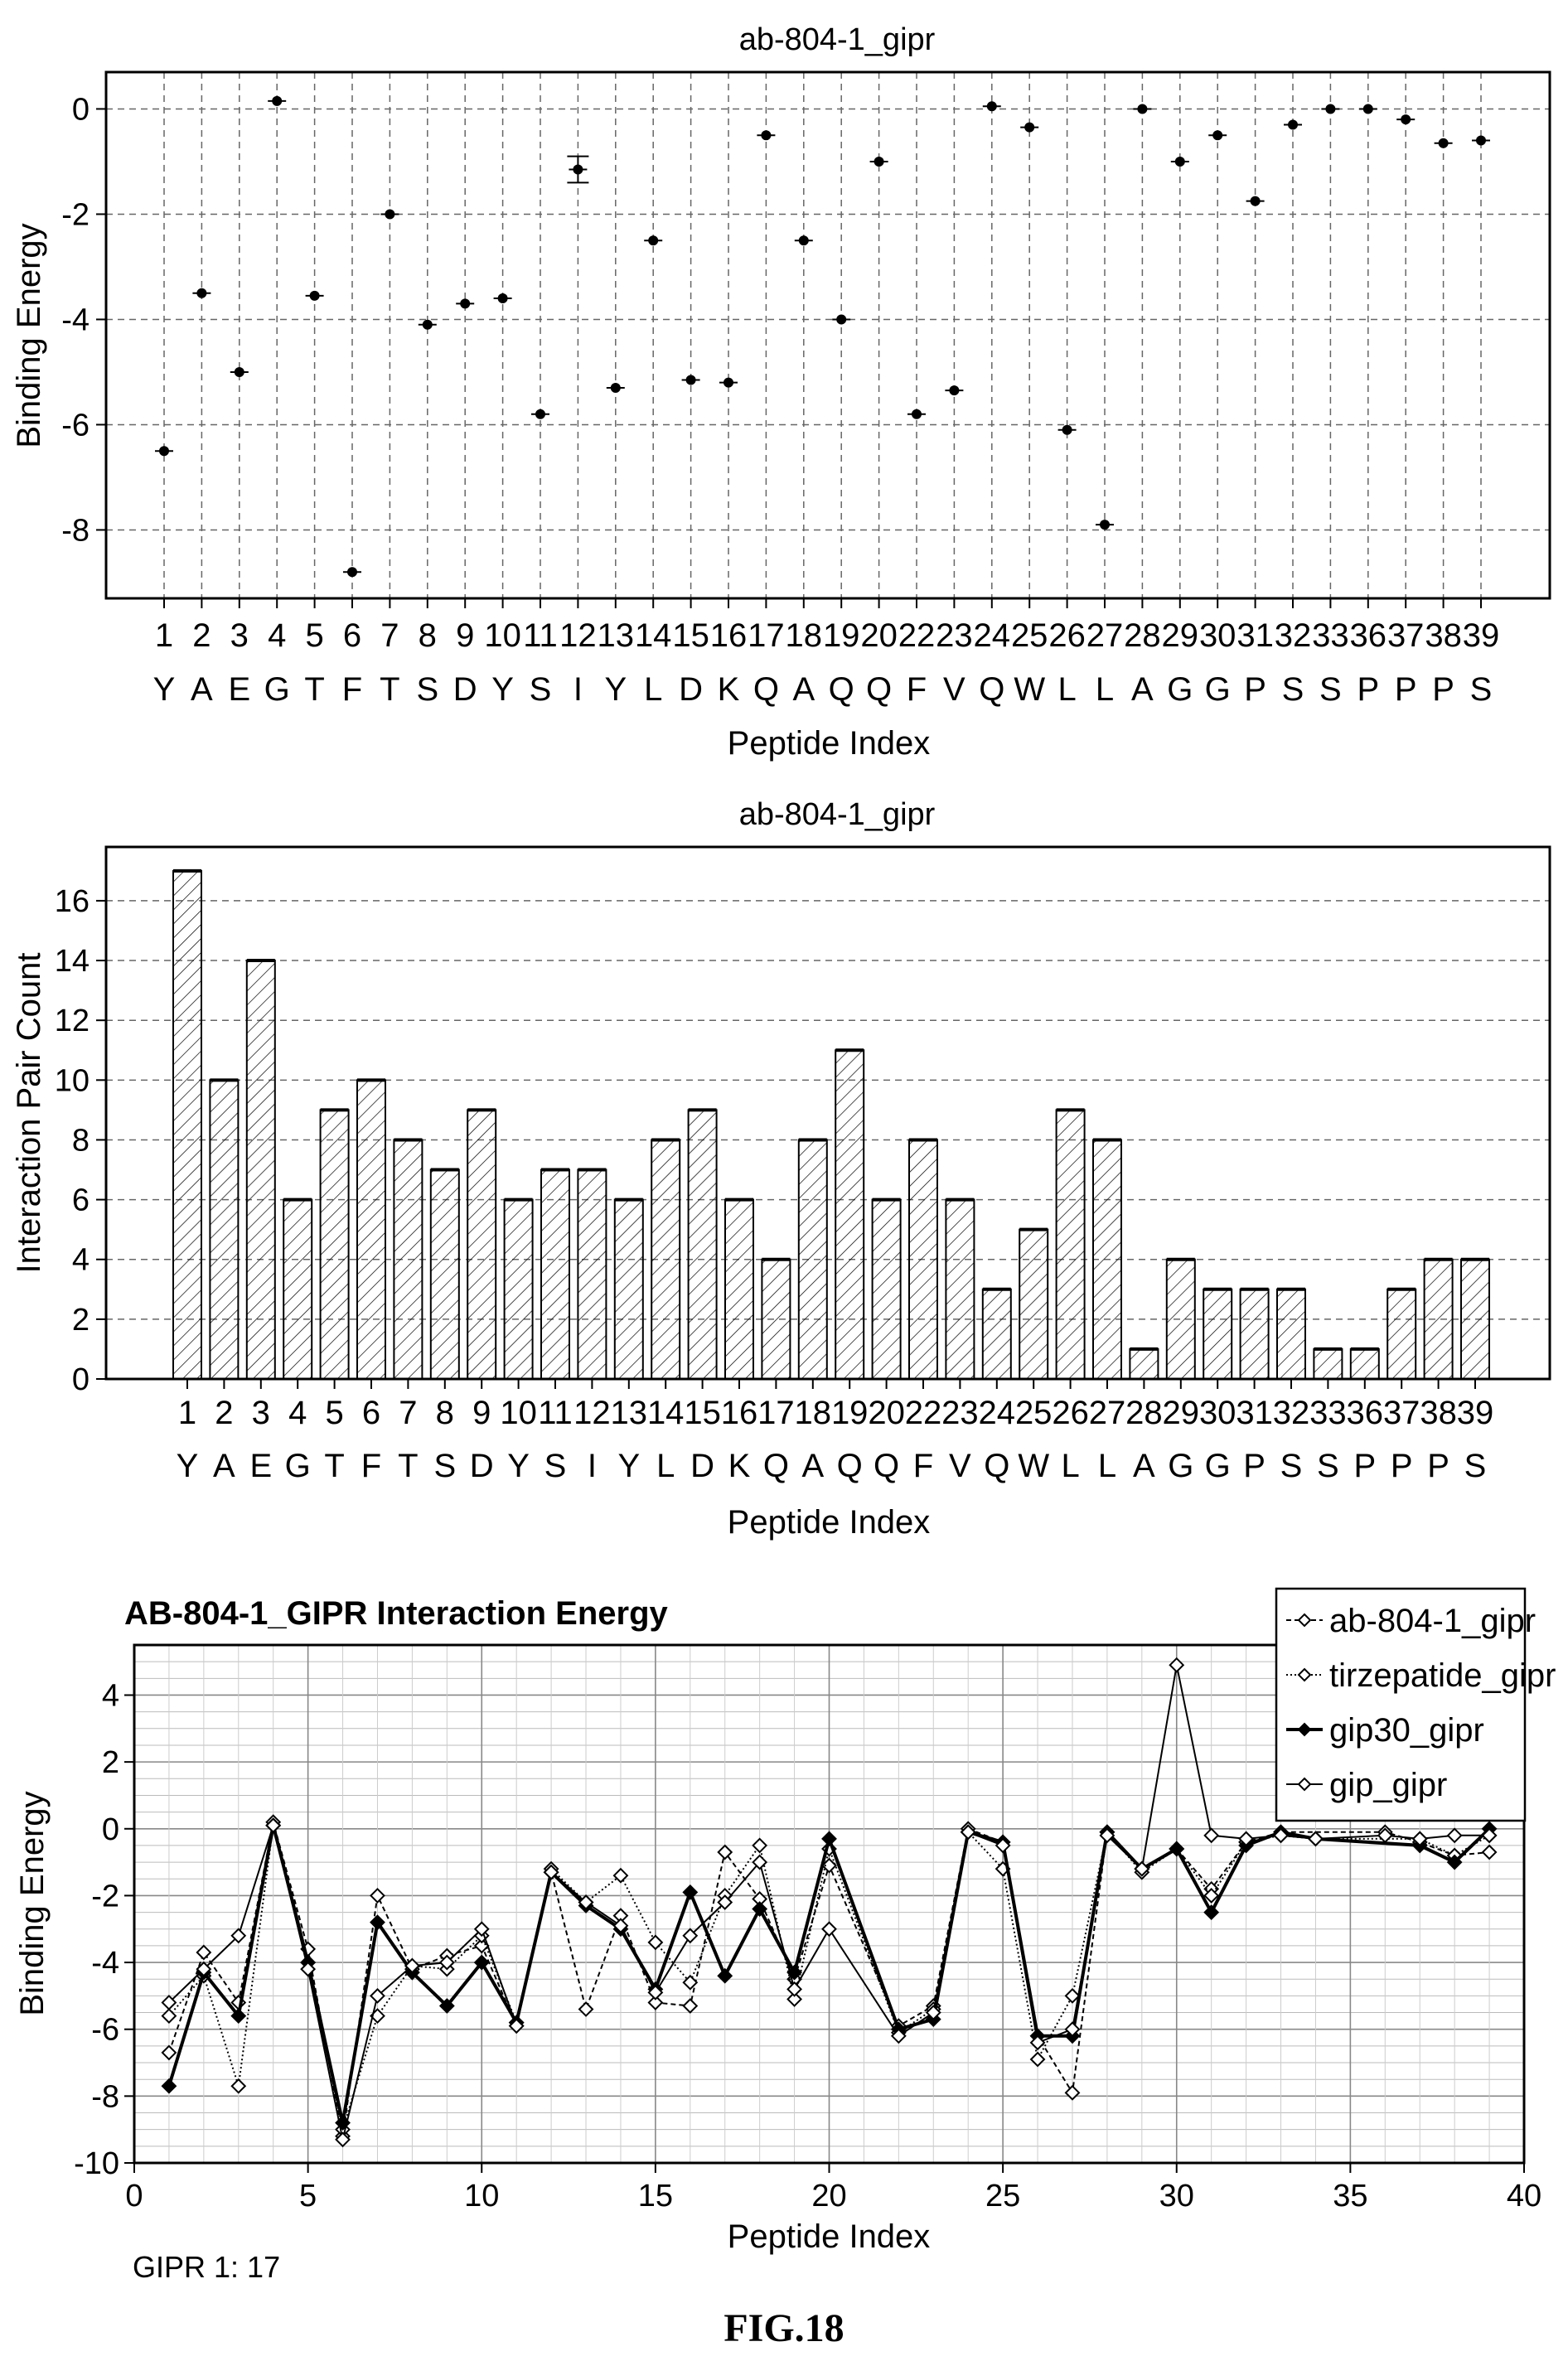  What do you see at coordinates (1217, 1413) in the screenshot?
I see `chart2-x-tick-label: 30` at bounding box center [1217, 1413].